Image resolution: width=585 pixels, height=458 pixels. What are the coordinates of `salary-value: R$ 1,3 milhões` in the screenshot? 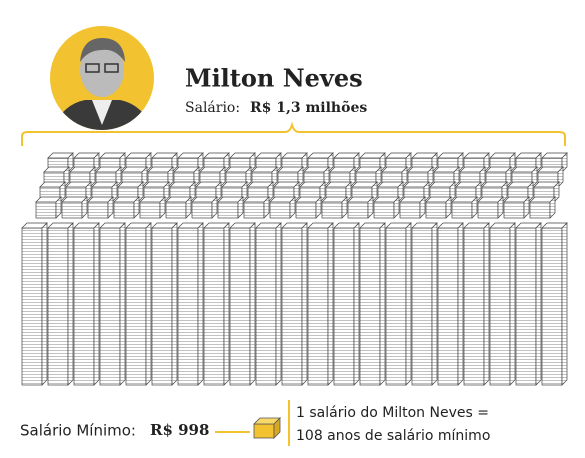 It's located at (308, 107).